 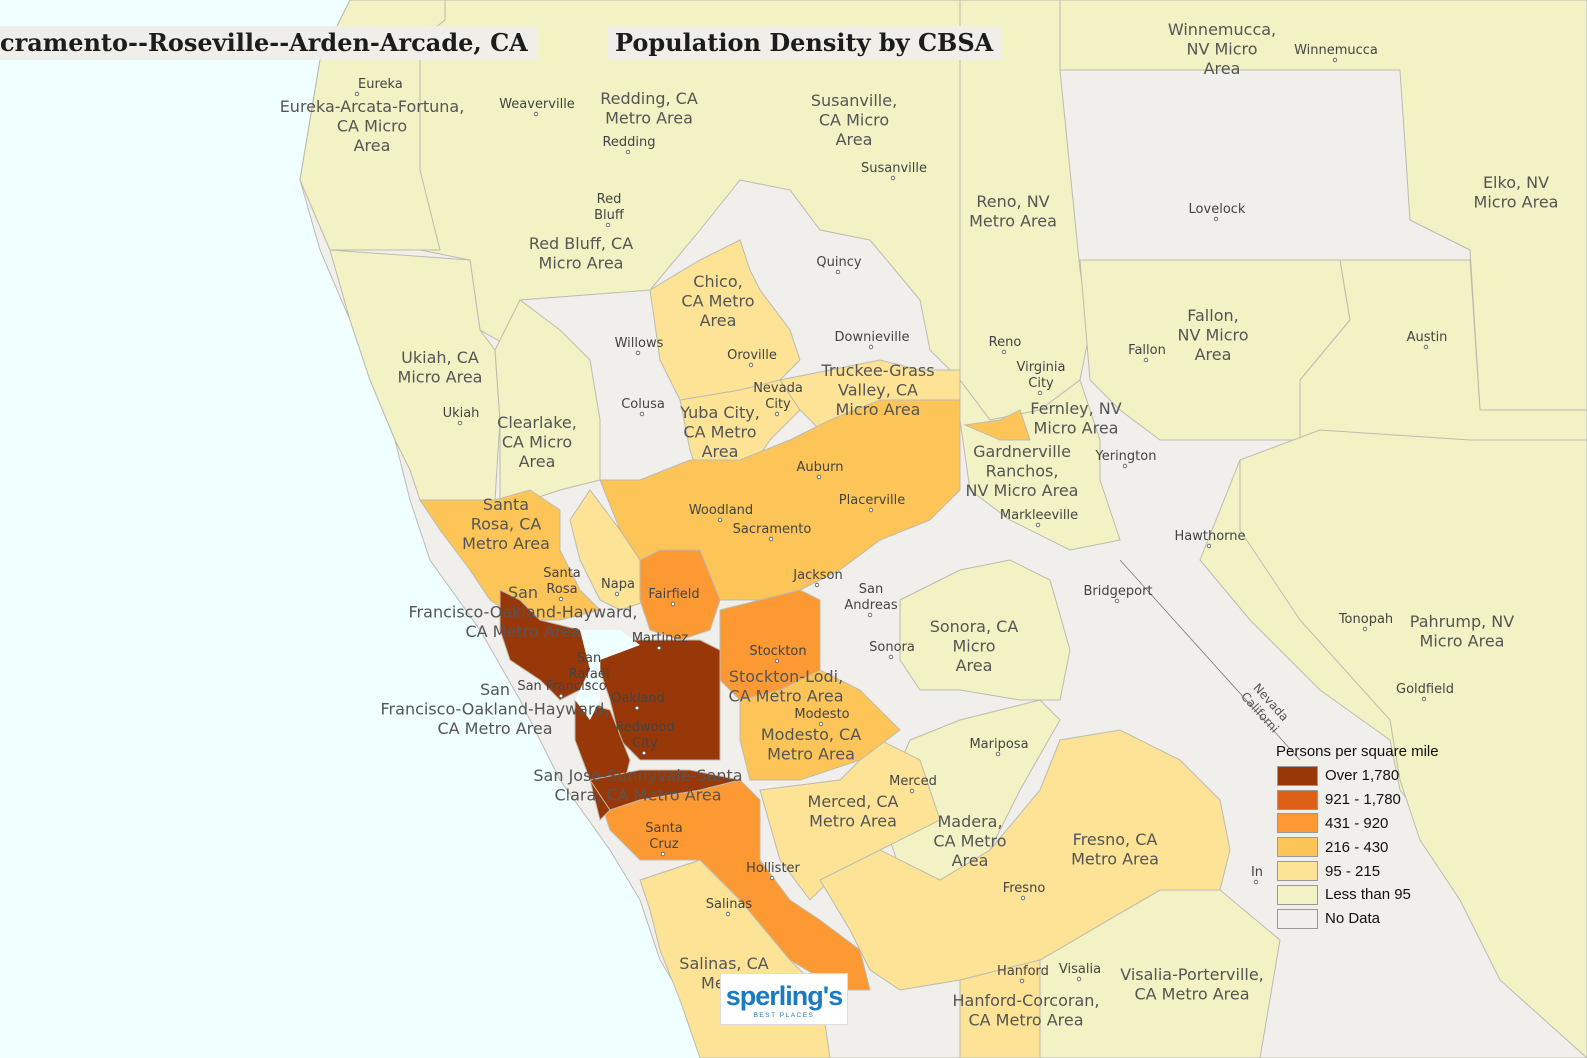 What do you see at coordinates (1353, 919) in the screenshot?
I see `legend-label: No Data` at bounding box center [1353, 919].